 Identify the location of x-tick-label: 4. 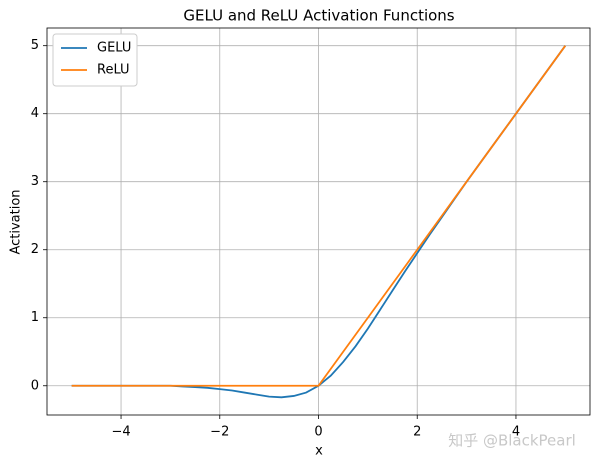
(516, 432).